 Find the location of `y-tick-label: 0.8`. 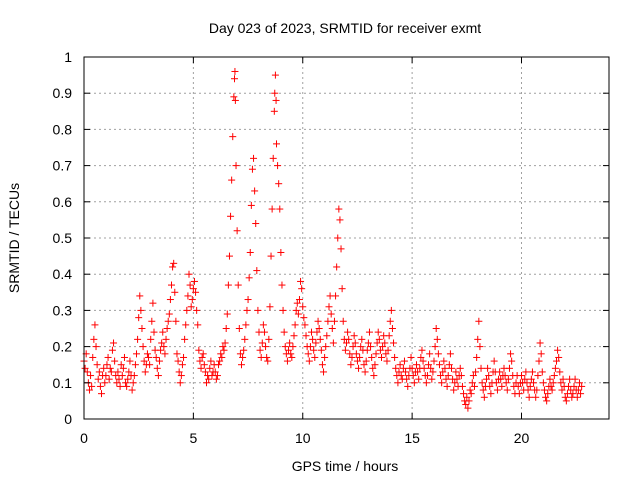

y-tick-label: 0.8 is located at coordinates (63, 129).